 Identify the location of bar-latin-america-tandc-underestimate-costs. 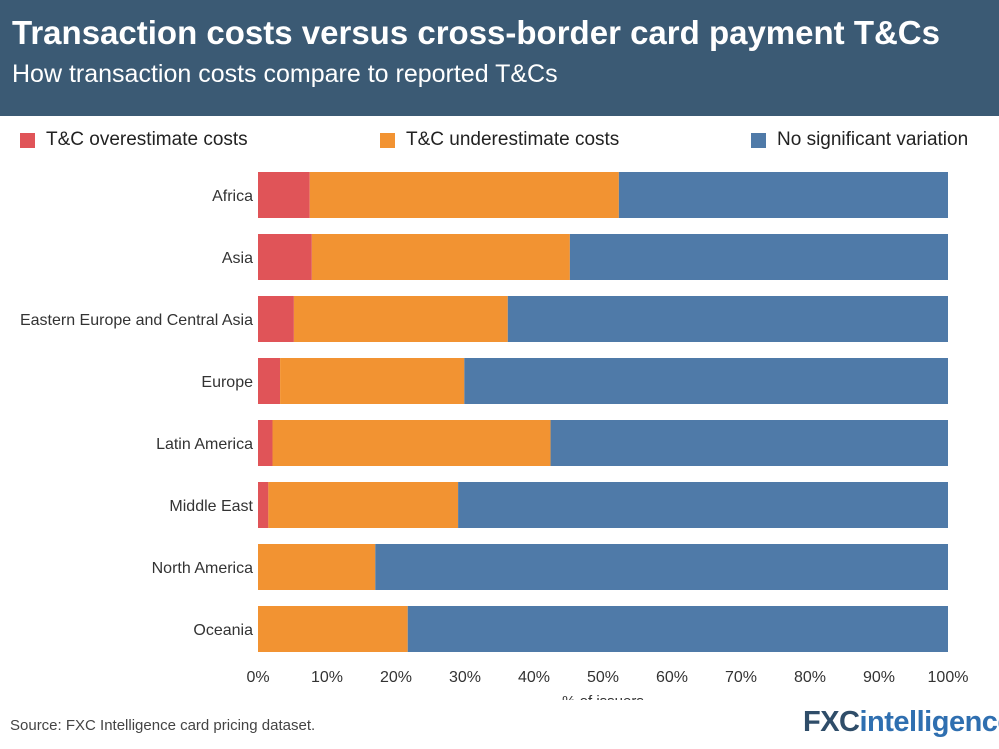
(411, 443).